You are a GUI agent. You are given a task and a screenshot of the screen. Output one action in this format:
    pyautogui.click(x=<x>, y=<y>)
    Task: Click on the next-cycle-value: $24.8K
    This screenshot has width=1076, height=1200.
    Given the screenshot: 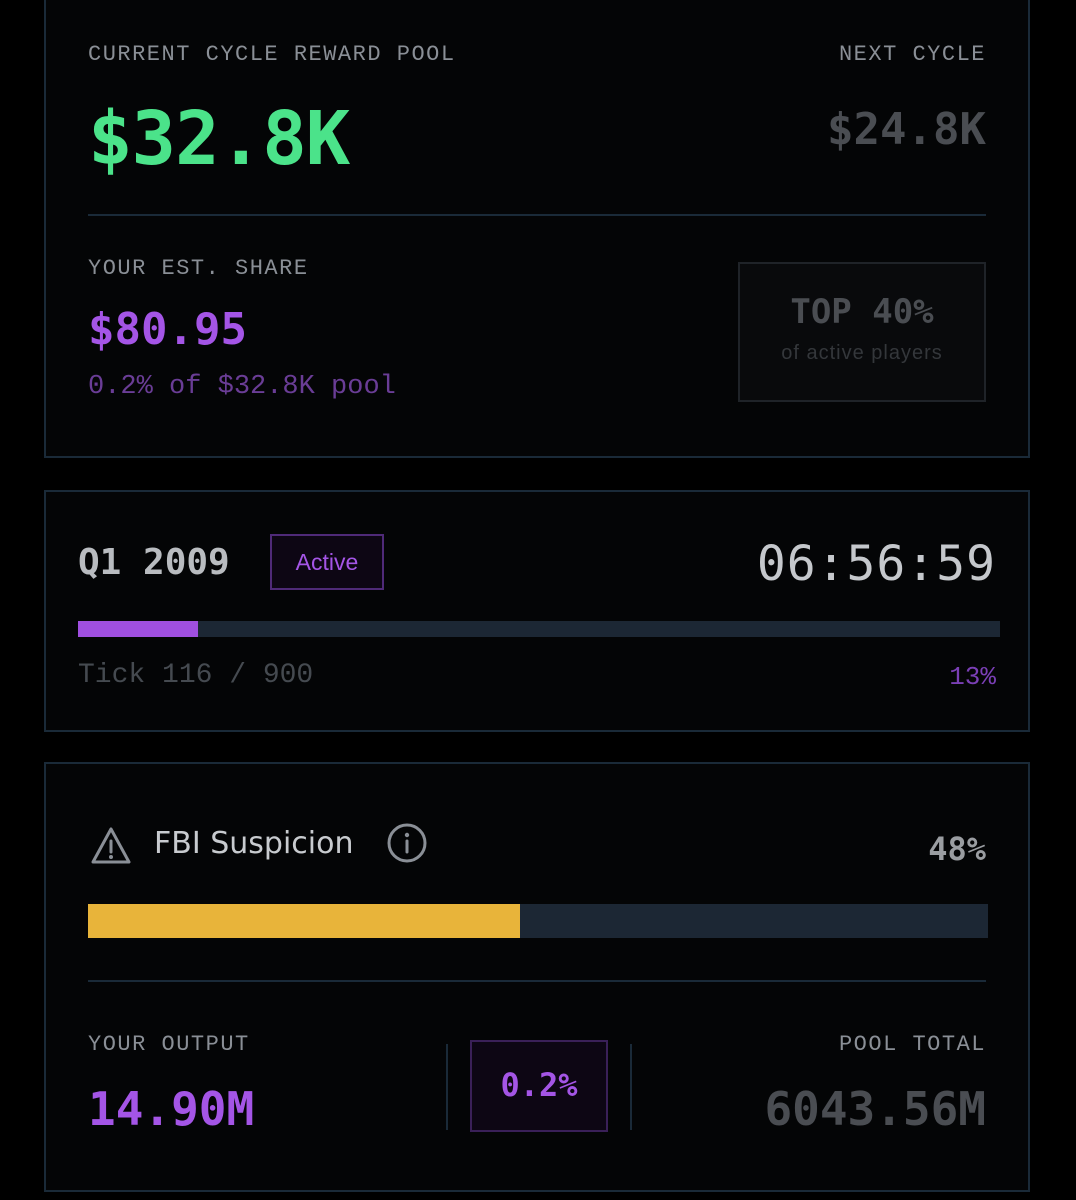 What is the action you would take?
    pyautogui.click(x=906, y=129)
    